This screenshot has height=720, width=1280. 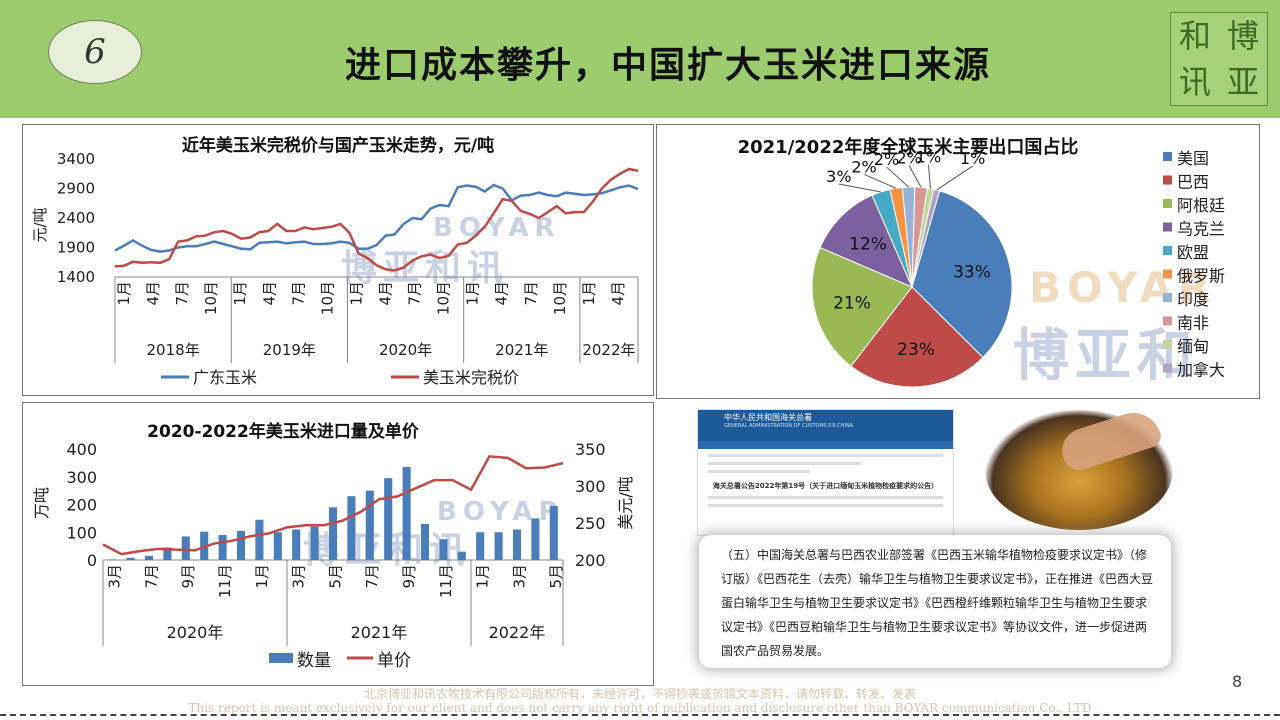 What do you see at coordinates (471, 377) in the screenshot?
I see `legend-label: 美玉米完税价` at bounding box center [471, 377].